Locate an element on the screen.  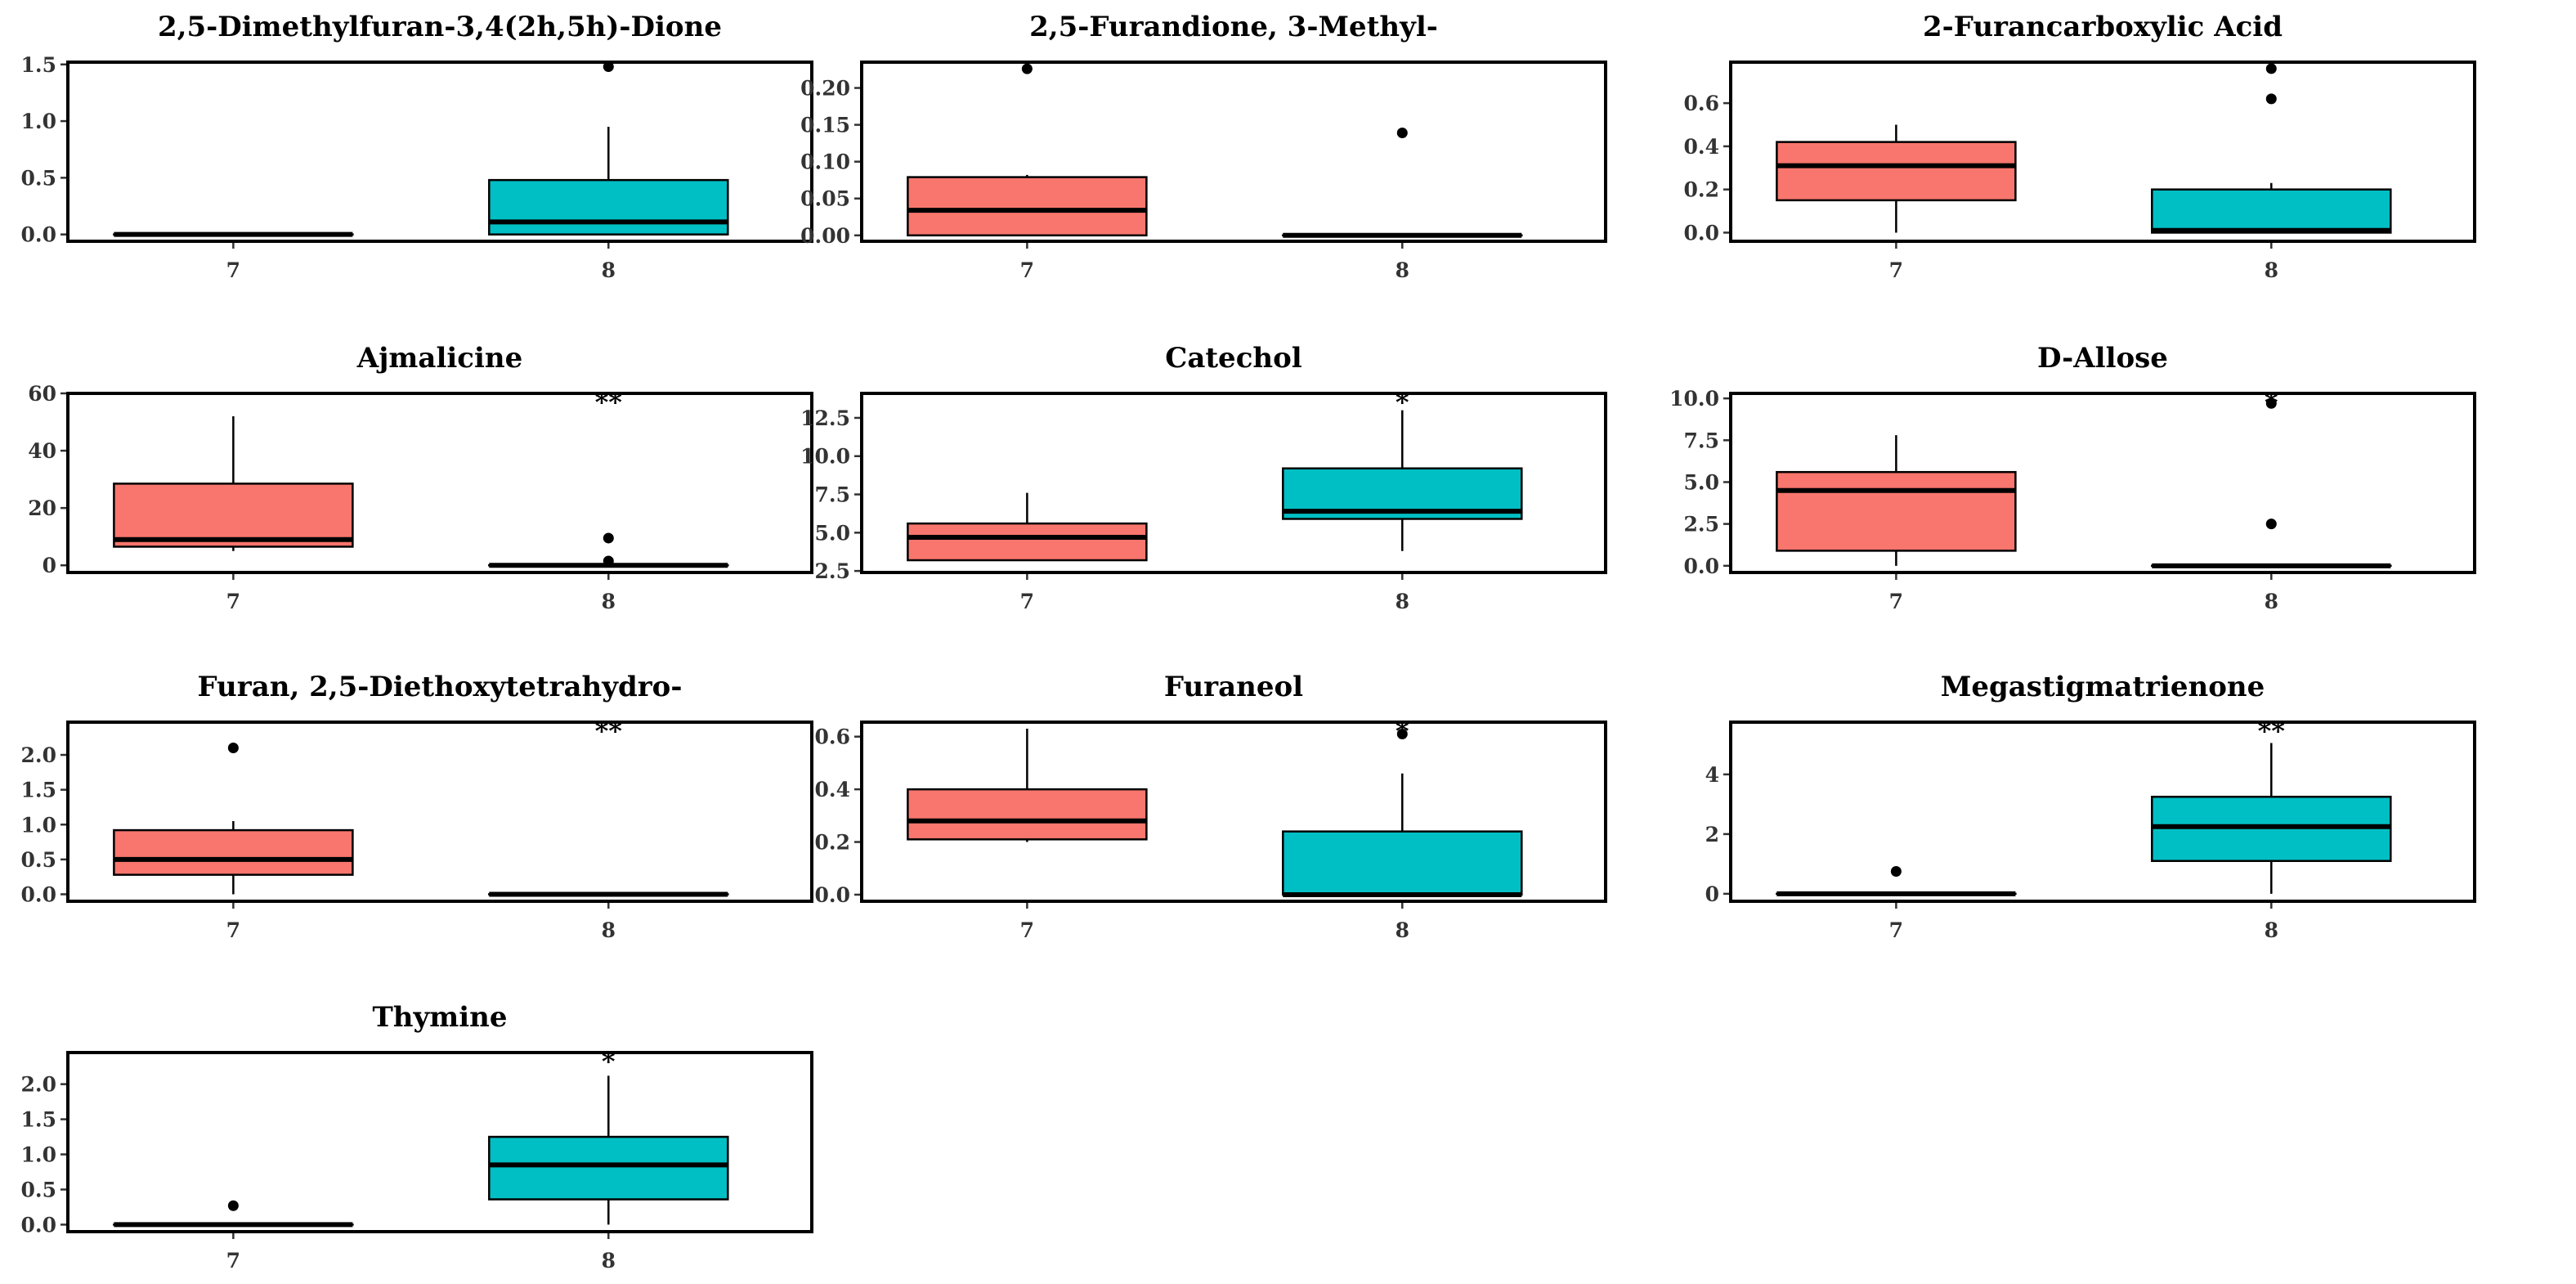
panel-title: Furan, 2,5-Diethoxytetrahydro- is located at coordinates (440, 687).